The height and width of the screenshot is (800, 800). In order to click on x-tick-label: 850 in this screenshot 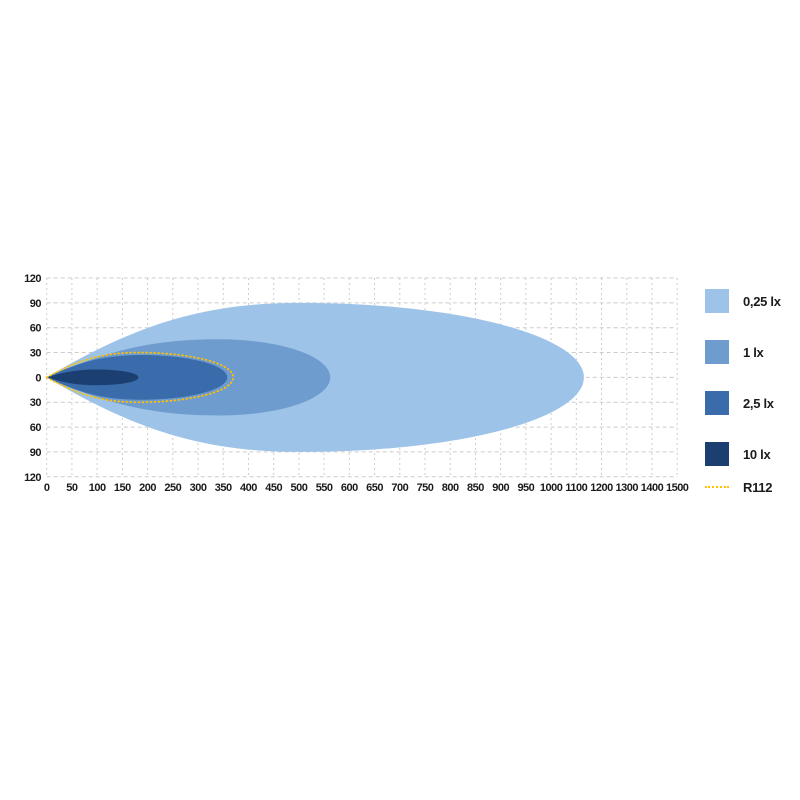, I will do `click(475, 488)`.